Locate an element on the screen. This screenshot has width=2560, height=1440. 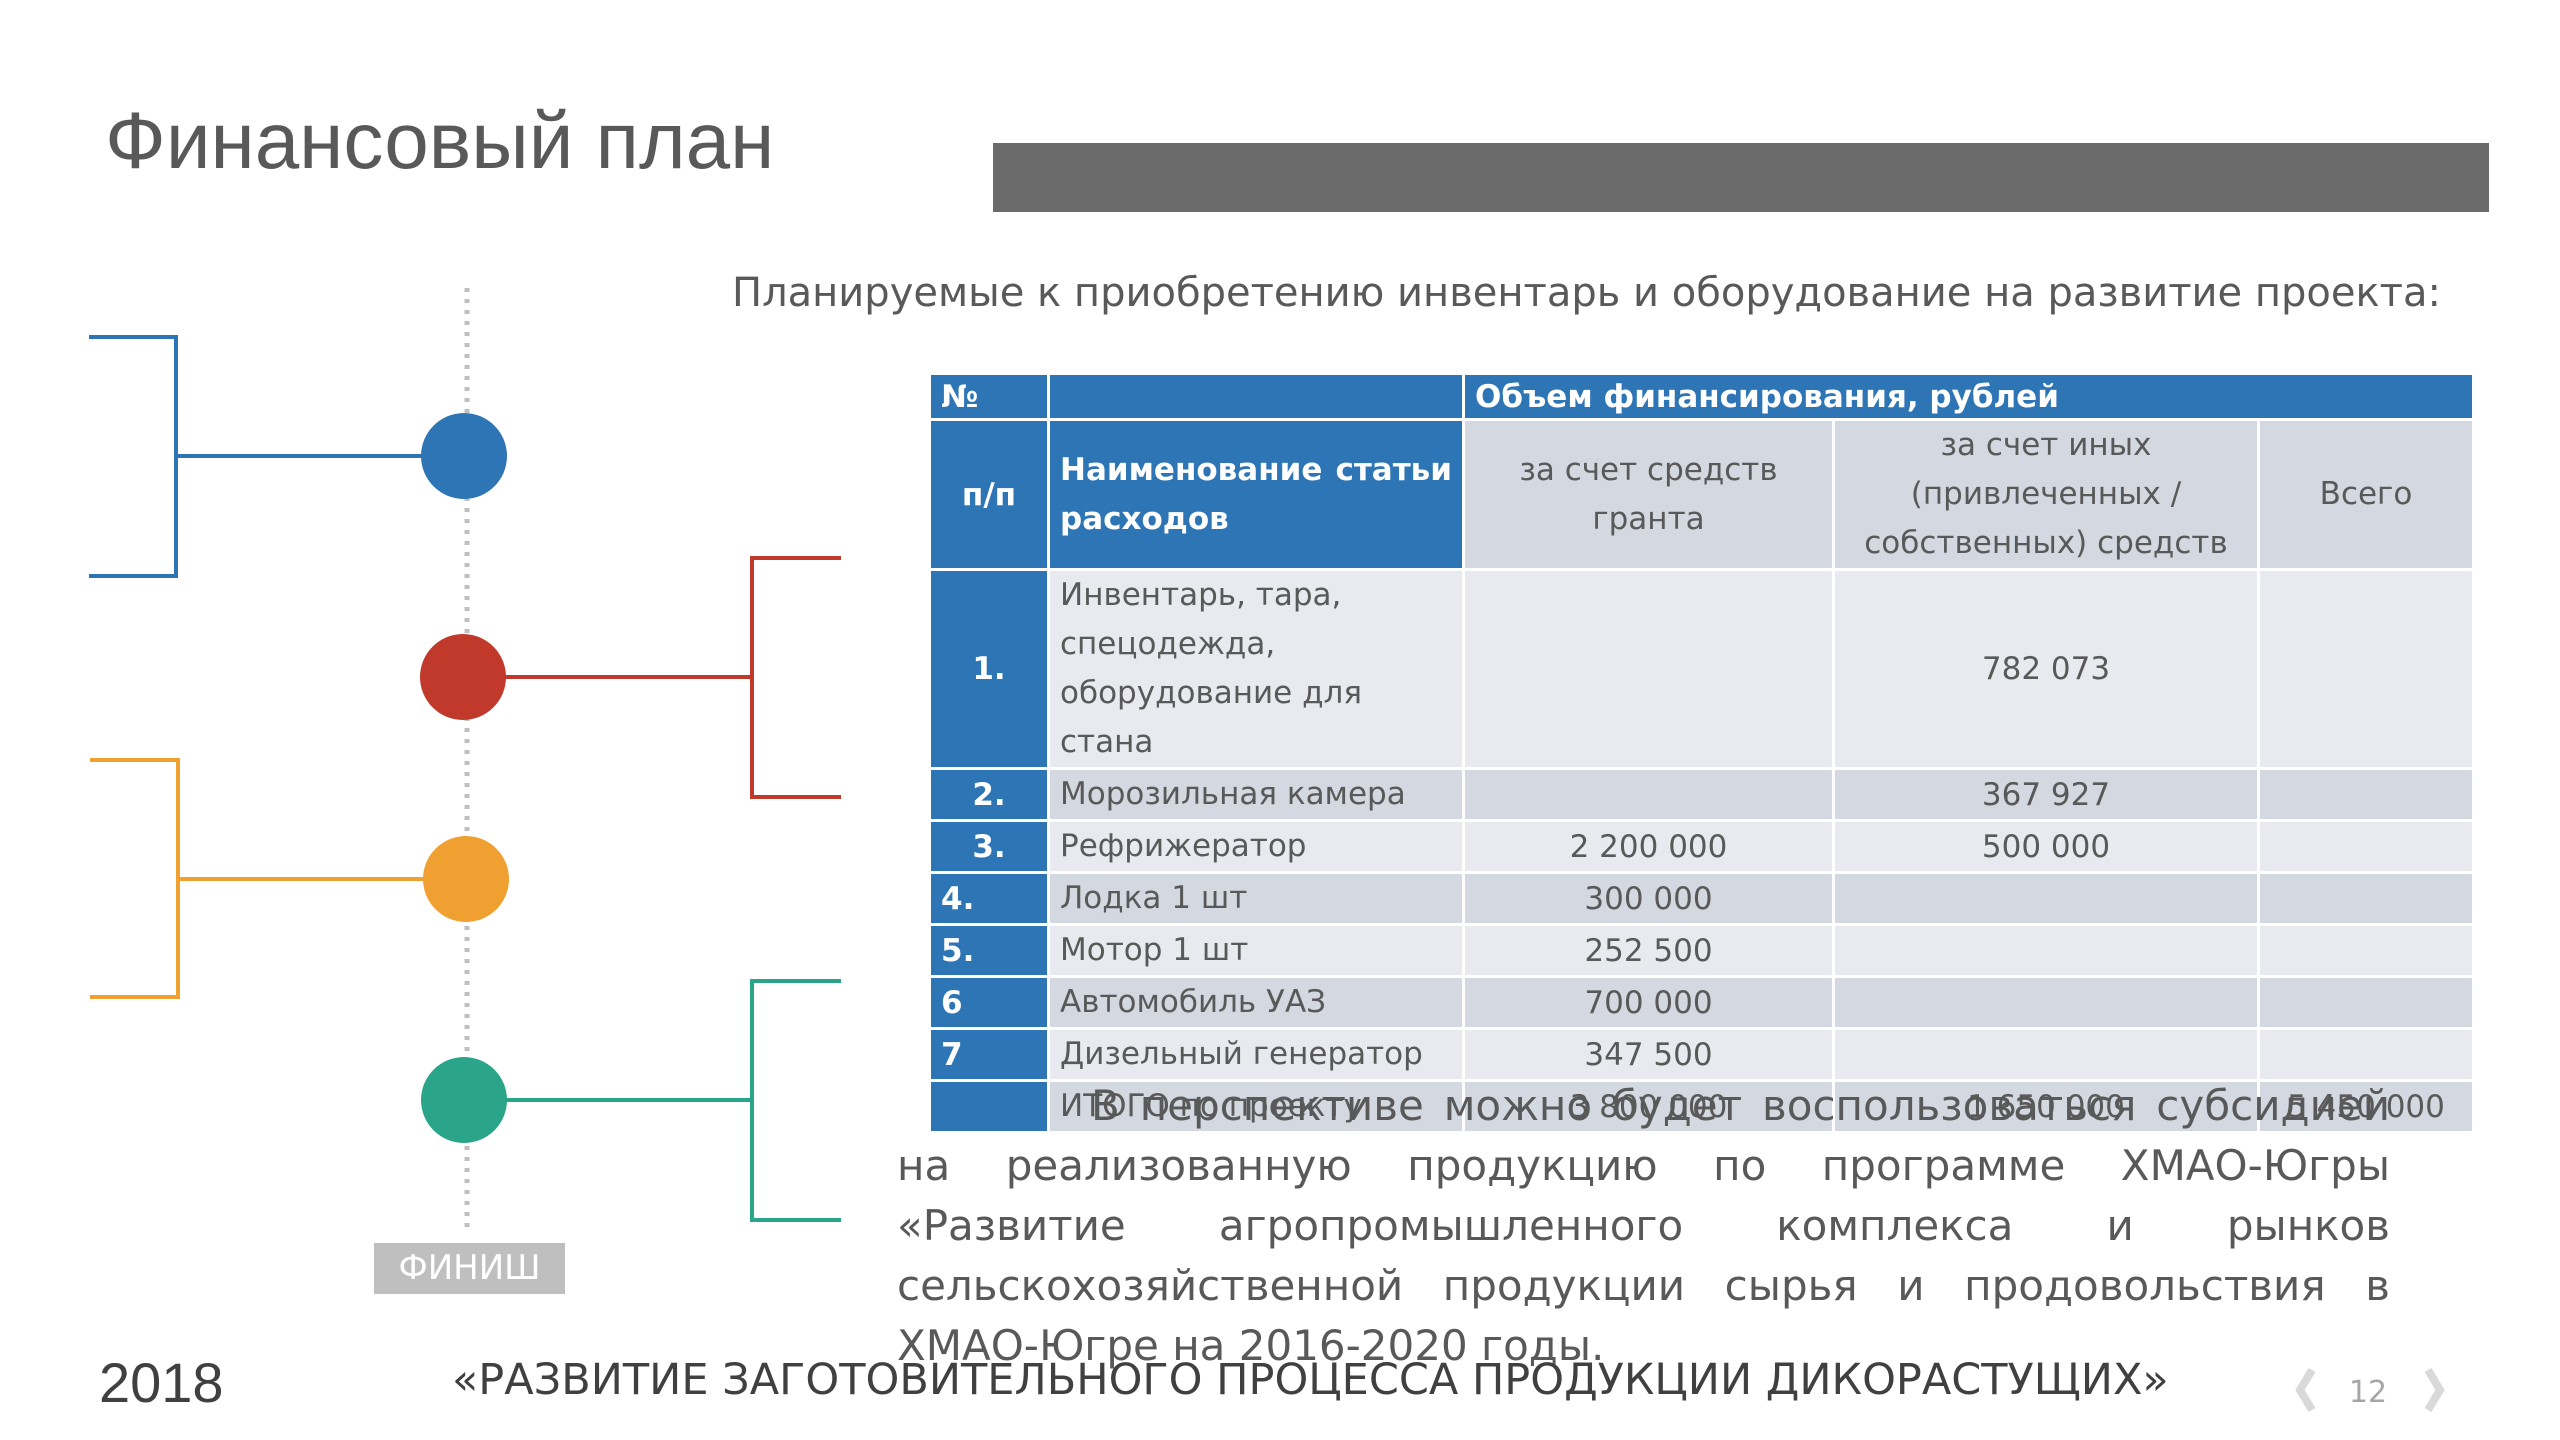
row-number: 6 is located at coordinates (989, 1002).